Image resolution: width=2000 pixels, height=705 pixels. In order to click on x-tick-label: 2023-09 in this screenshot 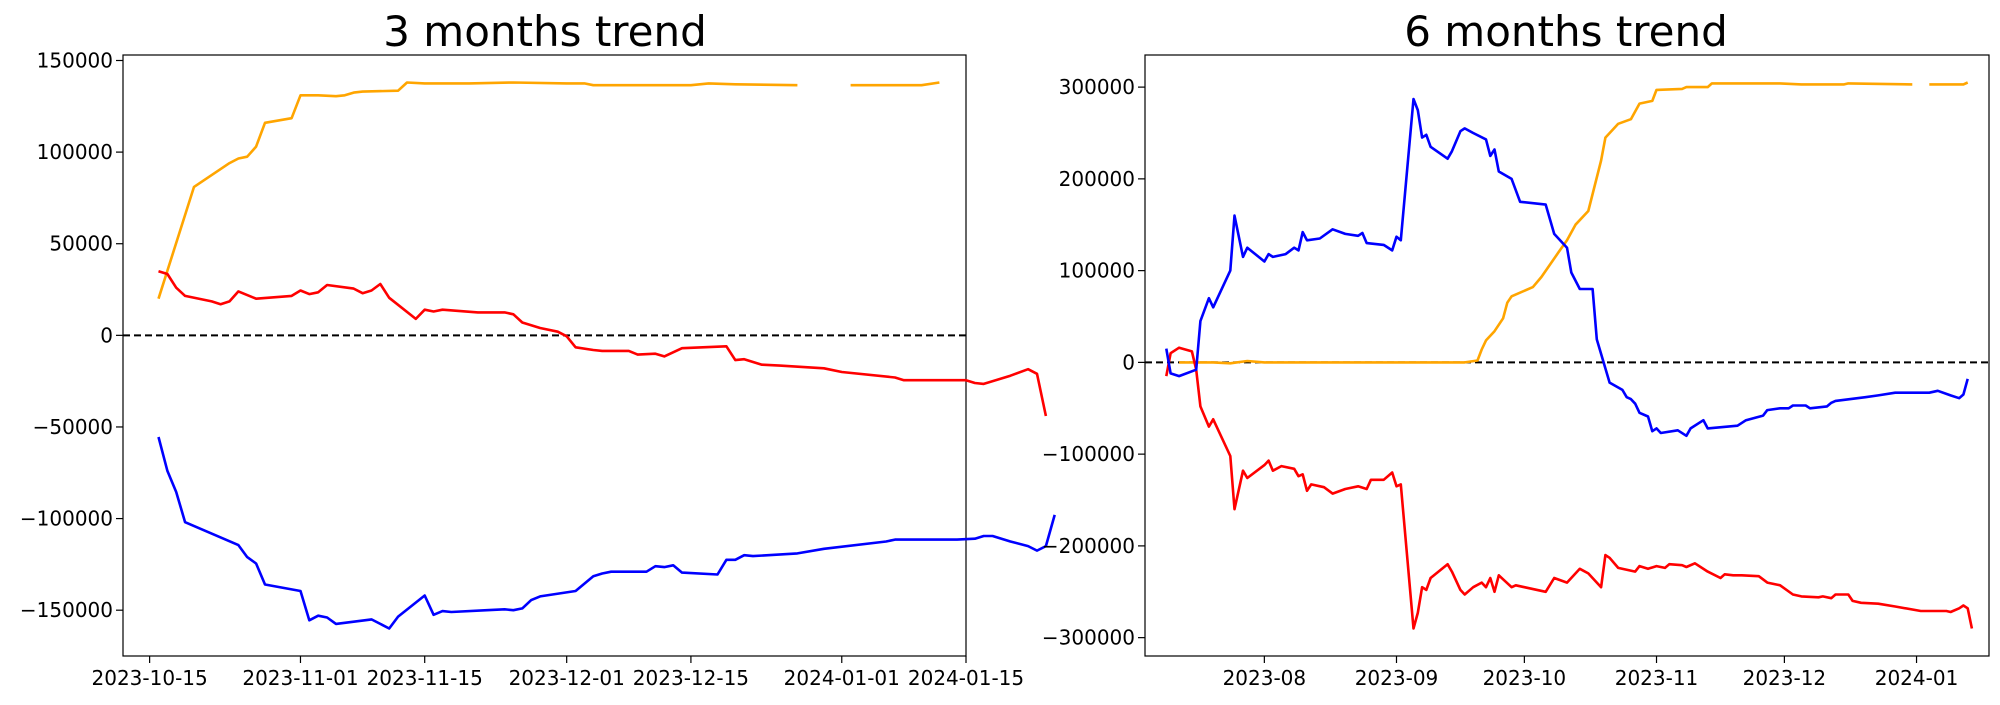, I will do `click(1397, 678)`.